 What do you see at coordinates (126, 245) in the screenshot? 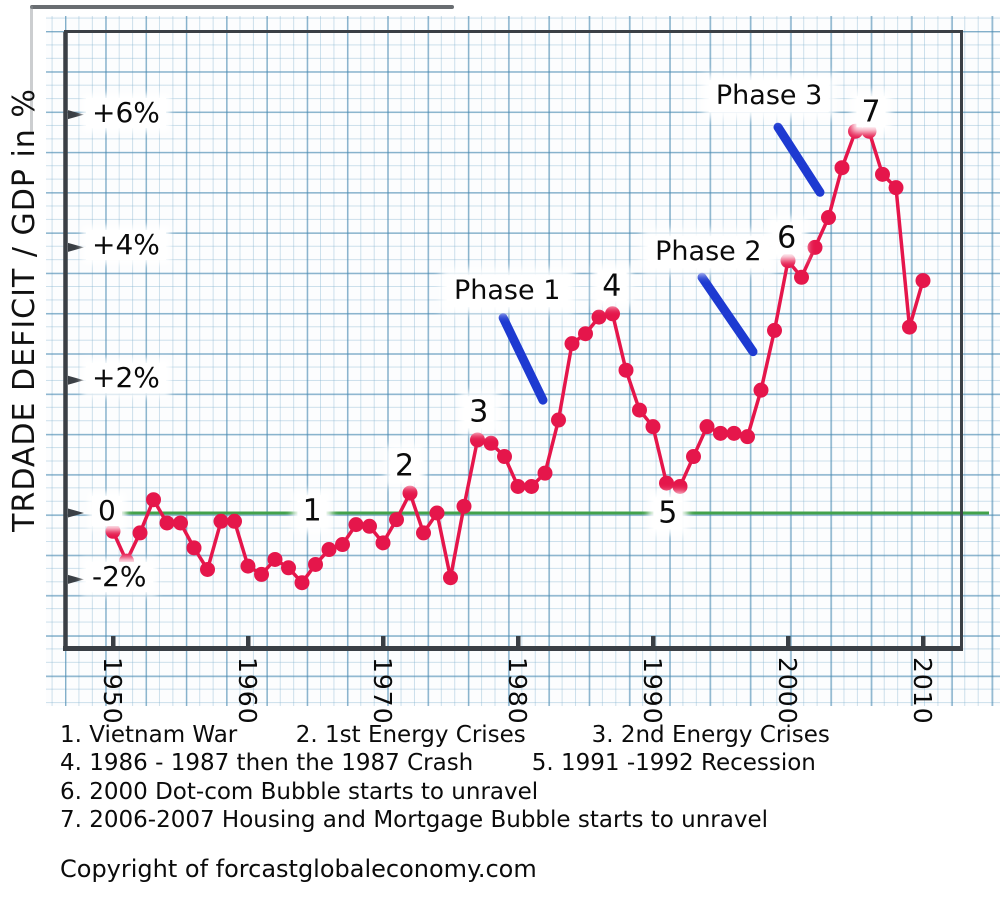
I see `y-tick-label: +4%` at bounding box center [126, 245].